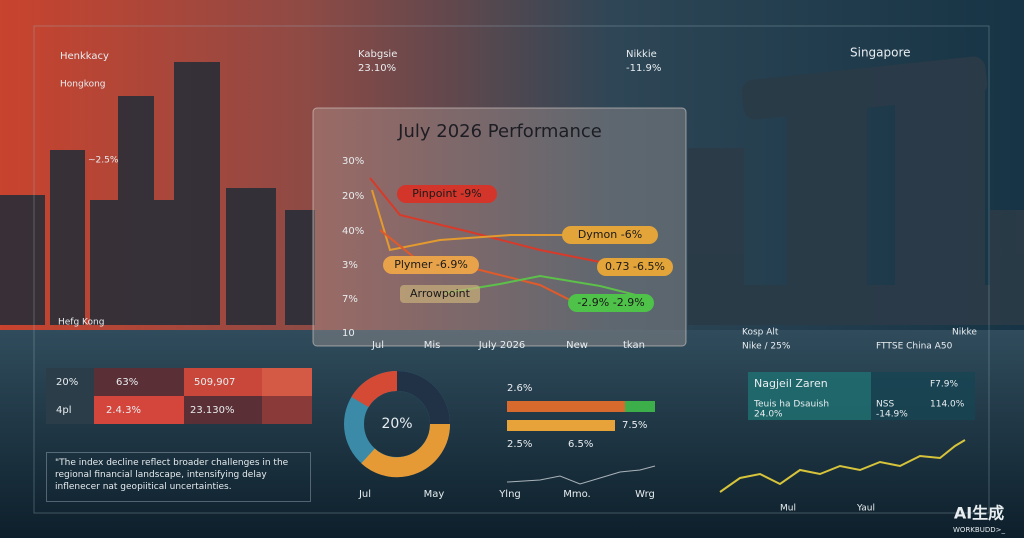 This screenshot has width=1024, height=538. I want to click on donut-center: 20%, so click(396, 424).